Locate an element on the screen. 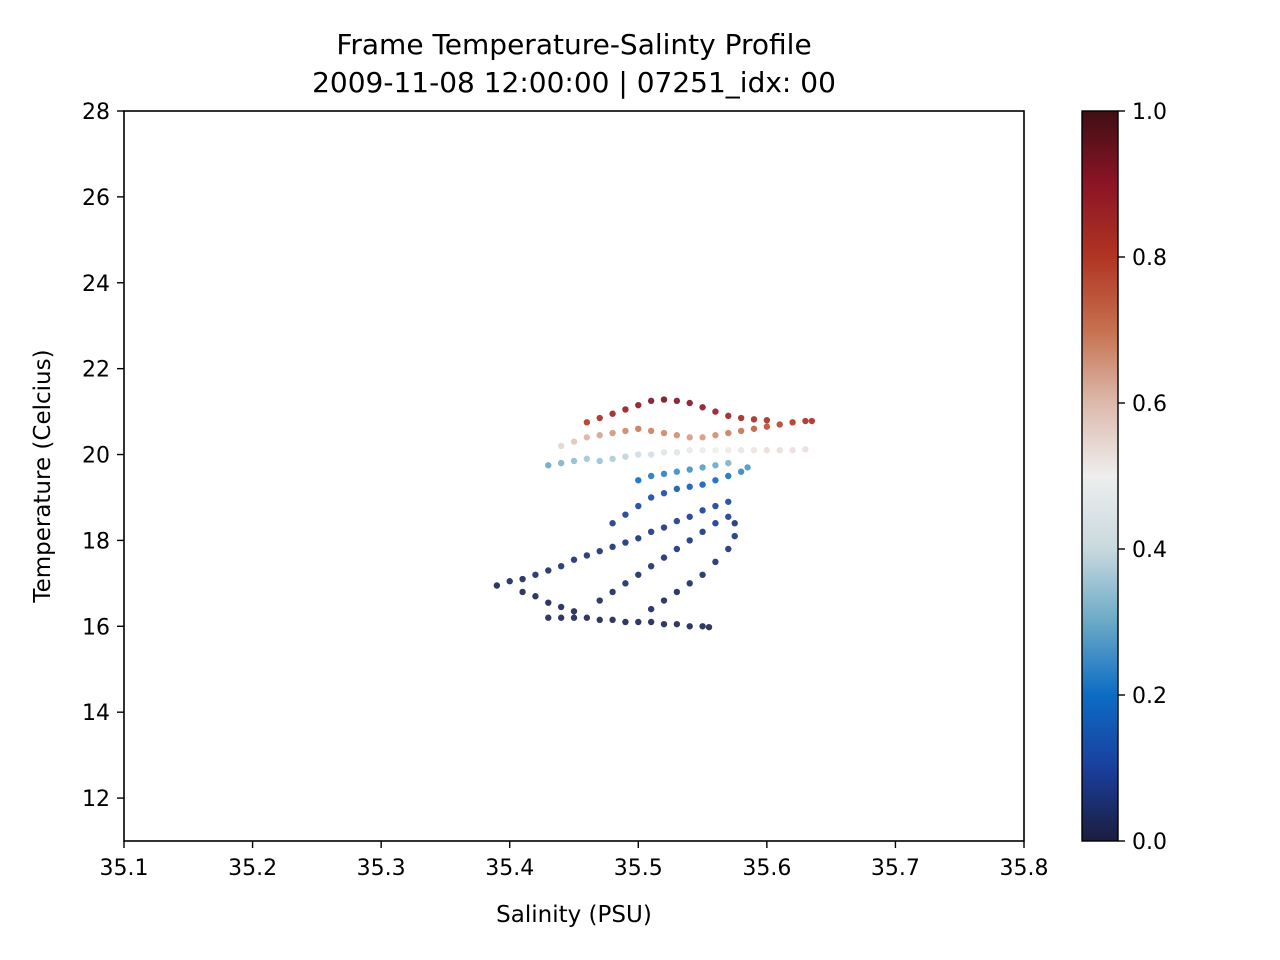 This screenshot has width=1280, height=960. y-axis: 12 14 16 18 20 22 24 26 28 is located at coordinates (103, 456).